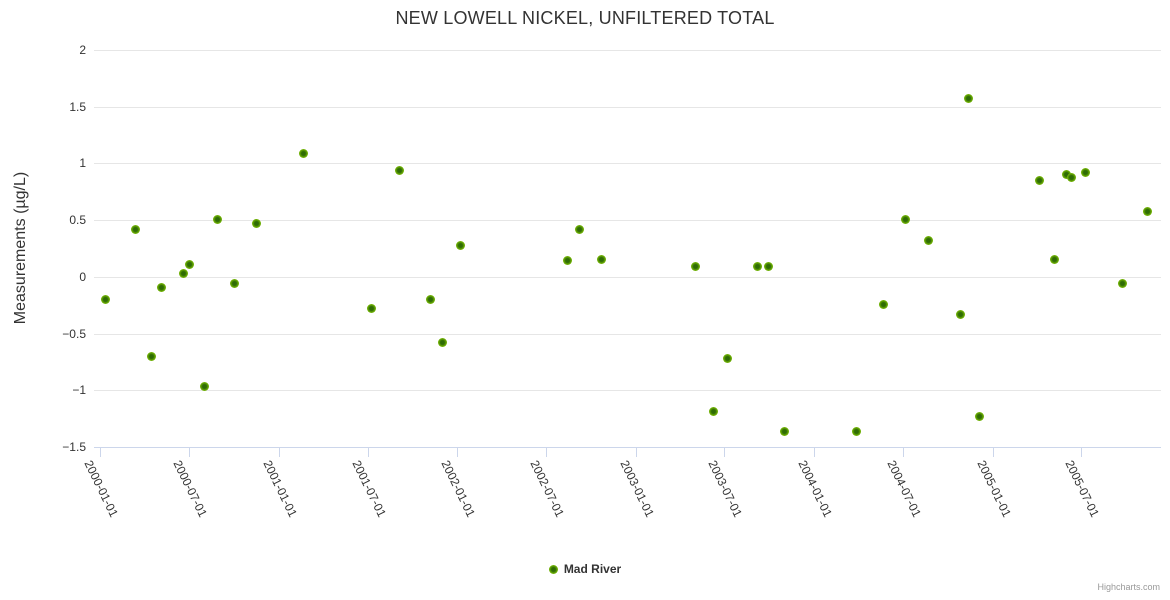 The image size is (1170, 600). What do you see at coordinates (637, 489) in the screenshot?
I see `x-axis-tick-label: 2003-01-01` at bounding box center [637, 489].